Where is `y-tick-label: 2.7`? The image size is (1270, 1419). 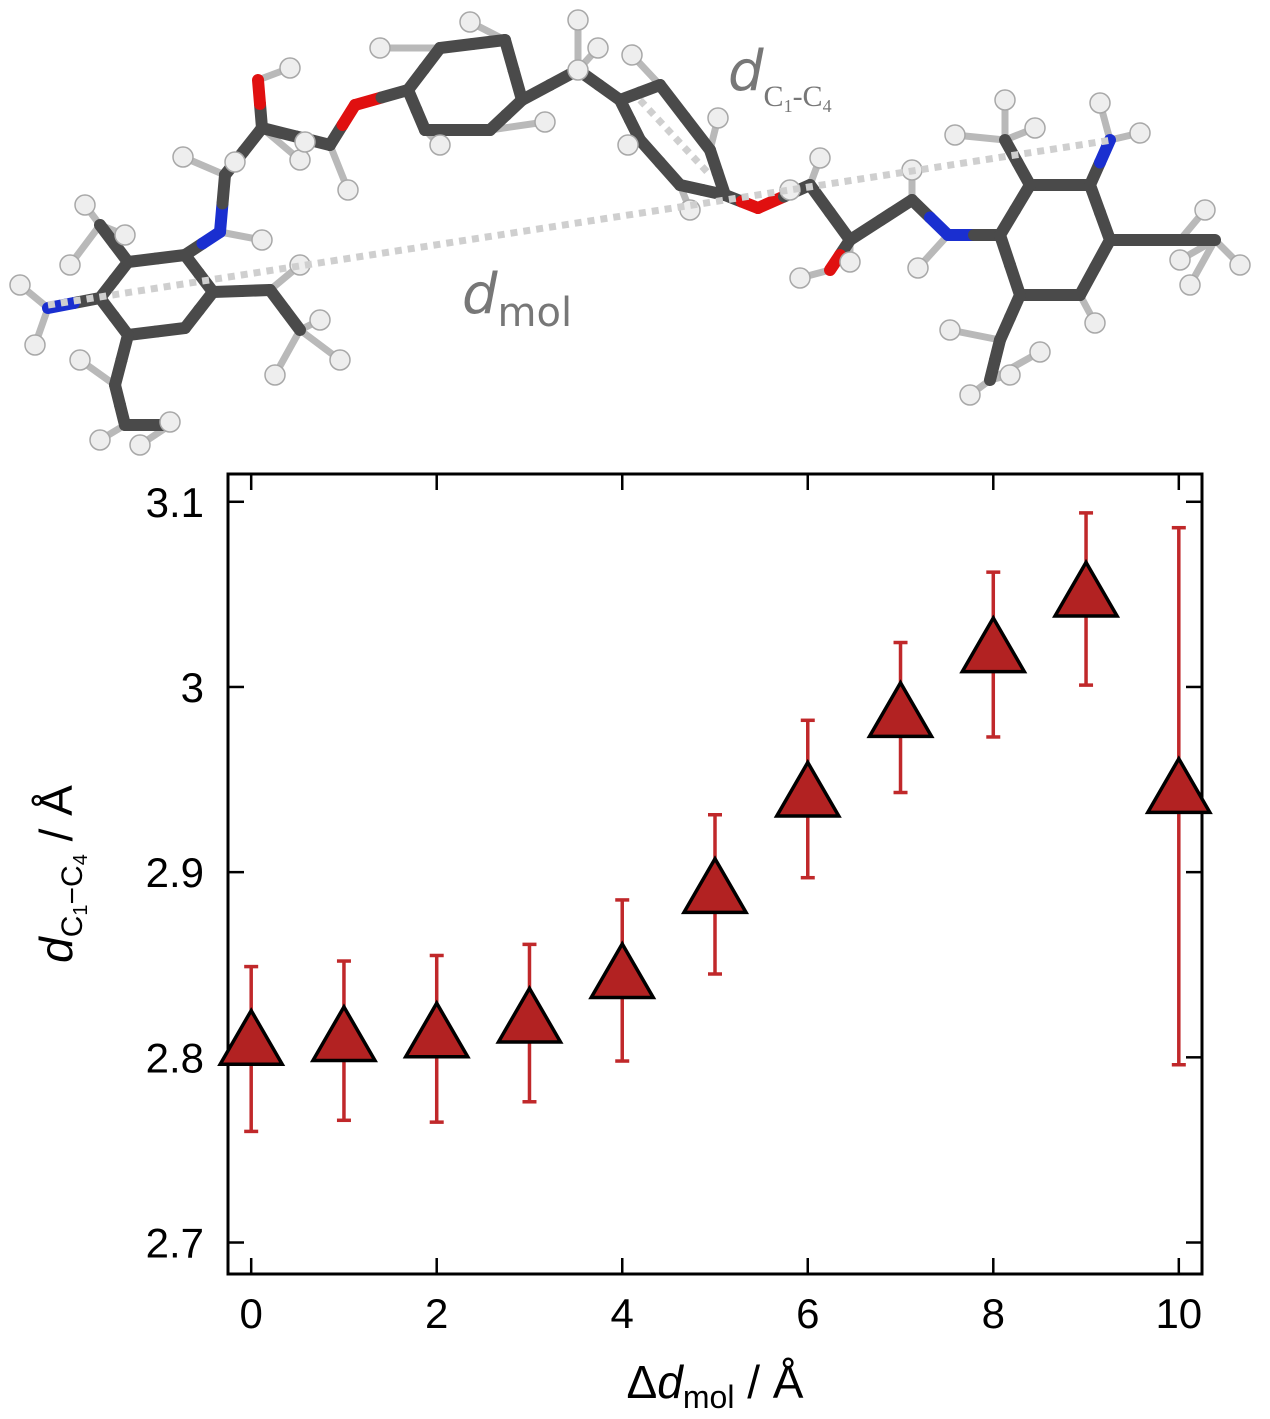 y-tick-label: 2.7 is located at coordinates (175, 1243).